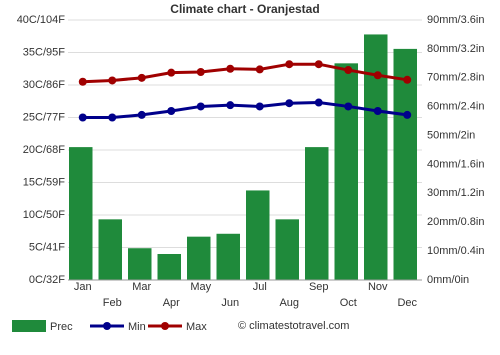 The height and width of the screenshot is (355, 500). Describe the element at coordinates (455, 49) in the screenshot. I see `y2-tick-label: 80mm/3.2in` at that location.